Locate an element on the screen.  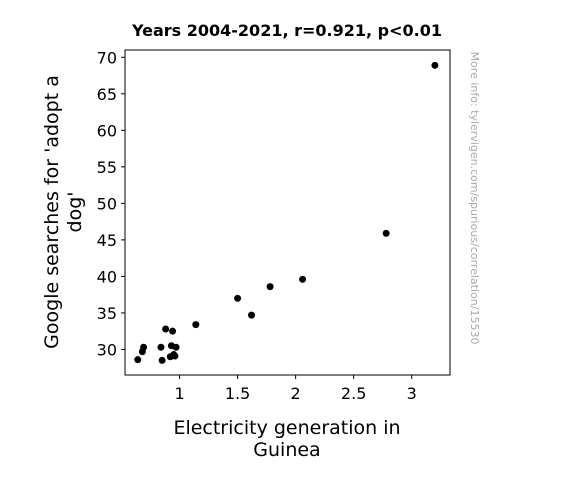
x-tick-label: 3 is located at coordinates (412, 393).